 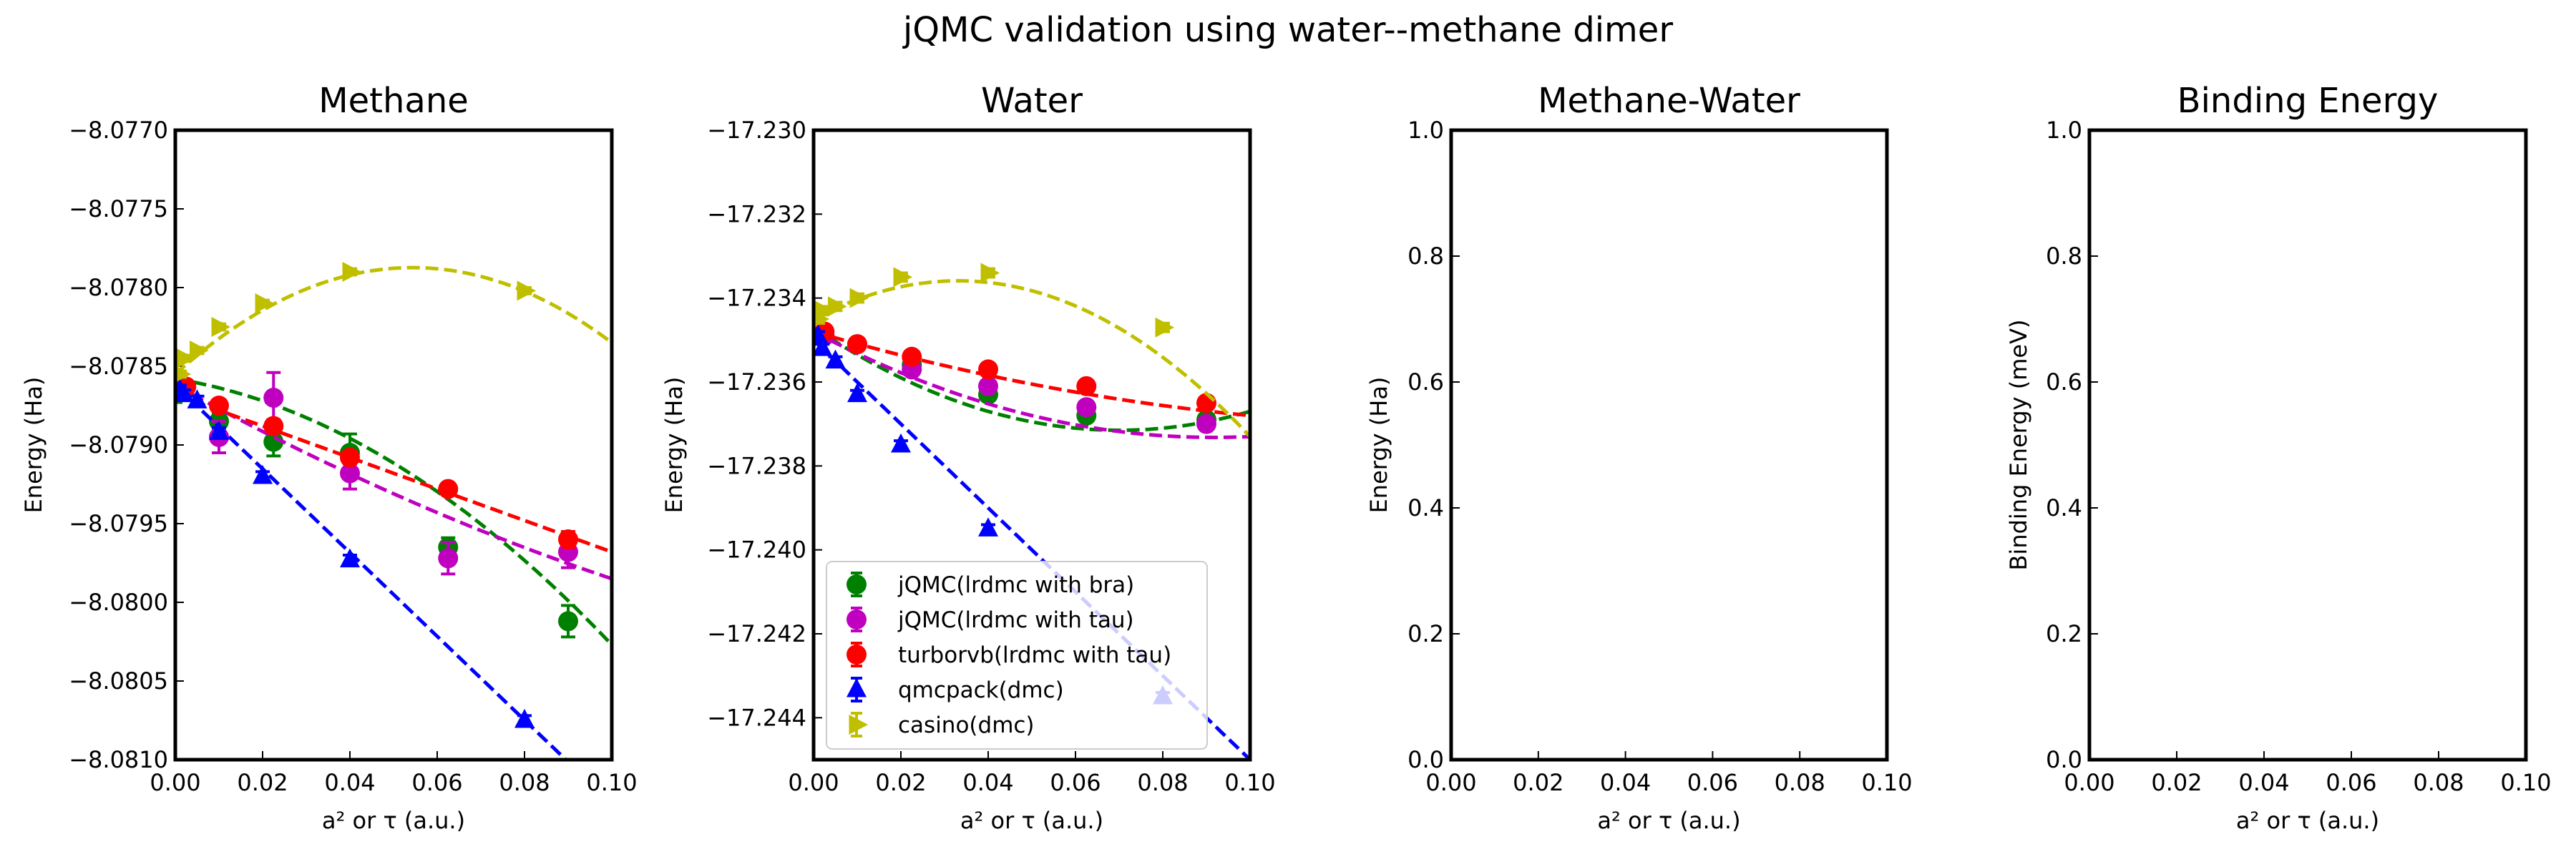 I want to click on legend-entry: qmcpack(dmc), so click(x=955, y=690).